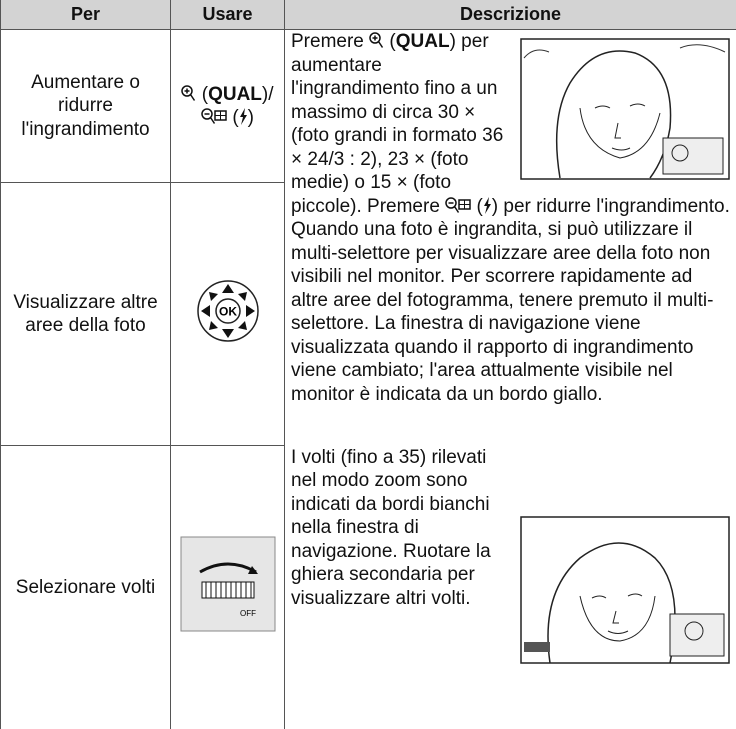 The width and height of the screenshot is (736, 729). What do you see at coordinates (85, 106) in the screenshot?
I see `per-cell: Aumentare o ridurre l'ingrandimento` at bounding box center [85, 106].